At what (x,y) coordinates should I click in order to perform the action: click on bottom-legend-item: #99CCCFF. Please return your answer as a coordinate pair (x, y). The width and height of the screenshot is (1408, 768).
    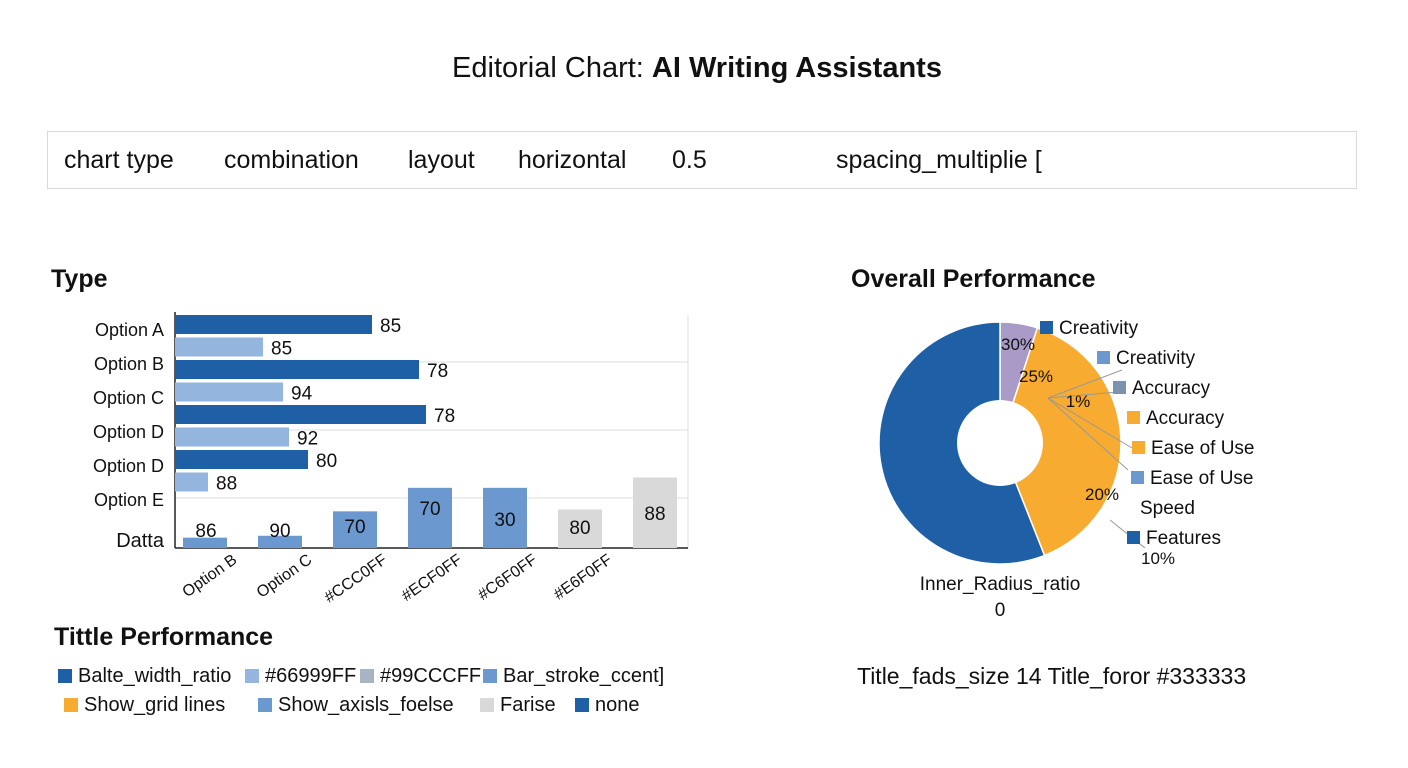
    Looking at the image, I should click on (420, 676).